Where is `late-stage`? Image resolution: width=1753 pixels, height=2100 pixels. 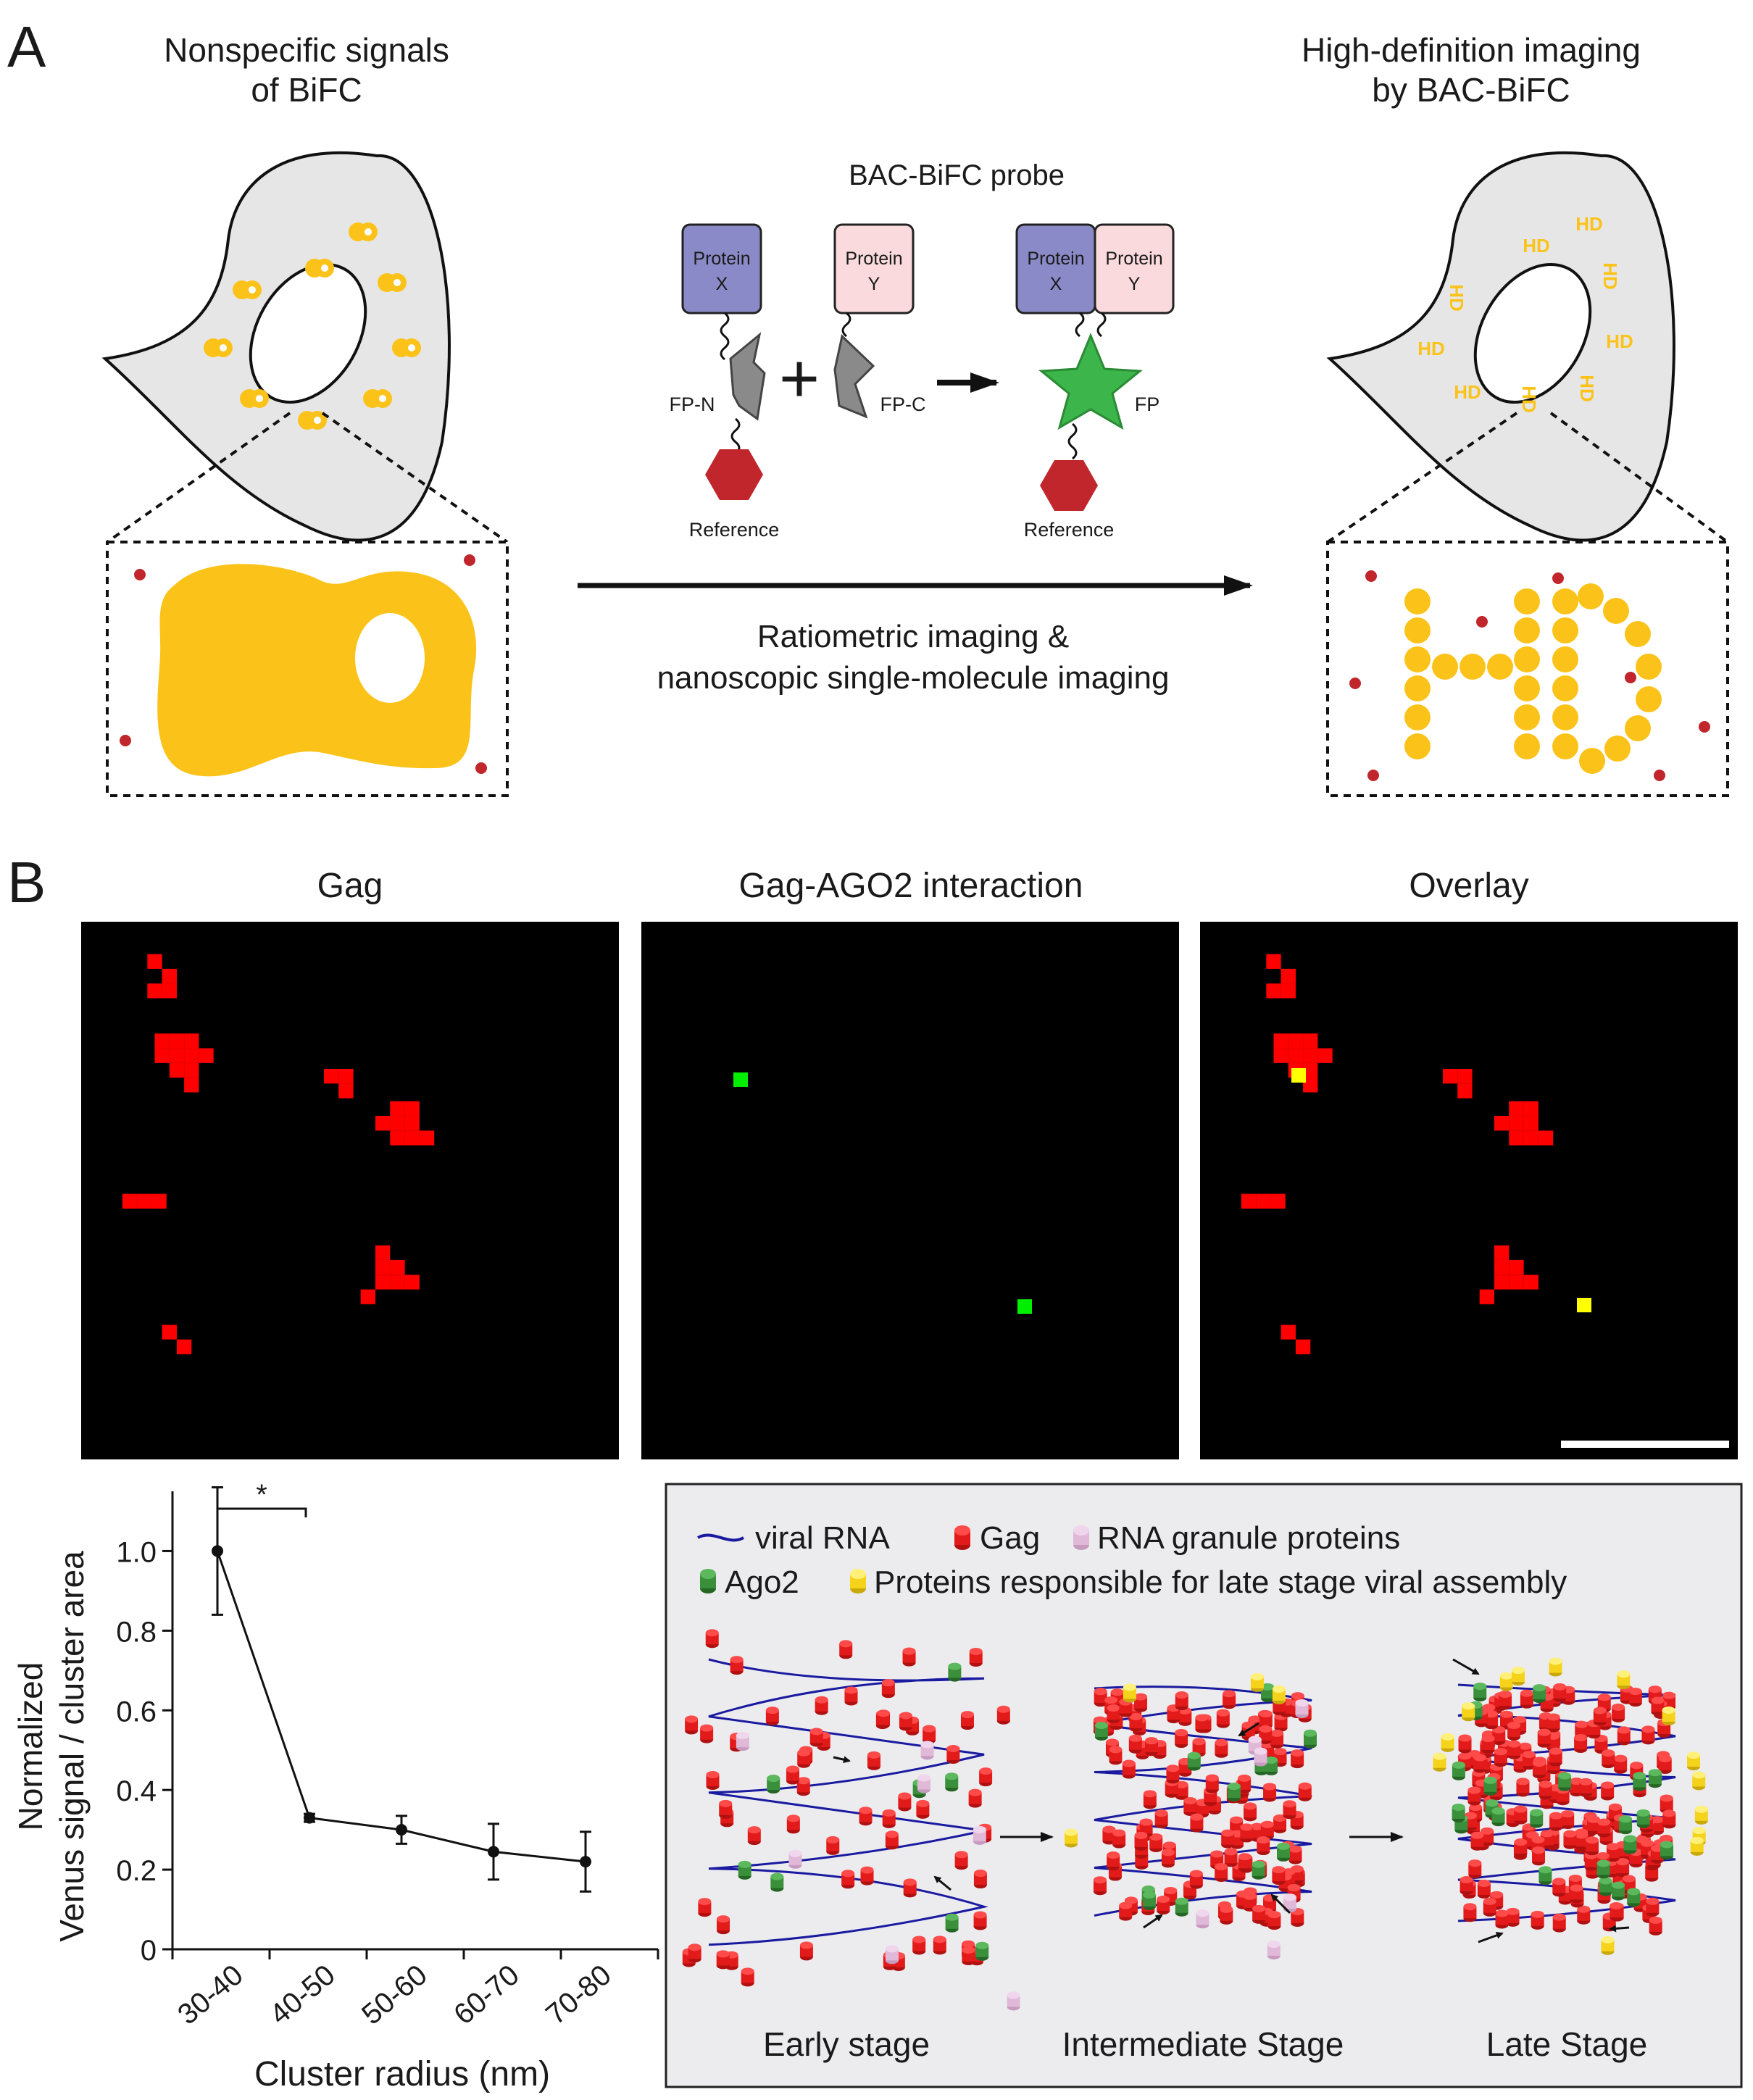 late-stage is located at coordinates (1571, 1806).